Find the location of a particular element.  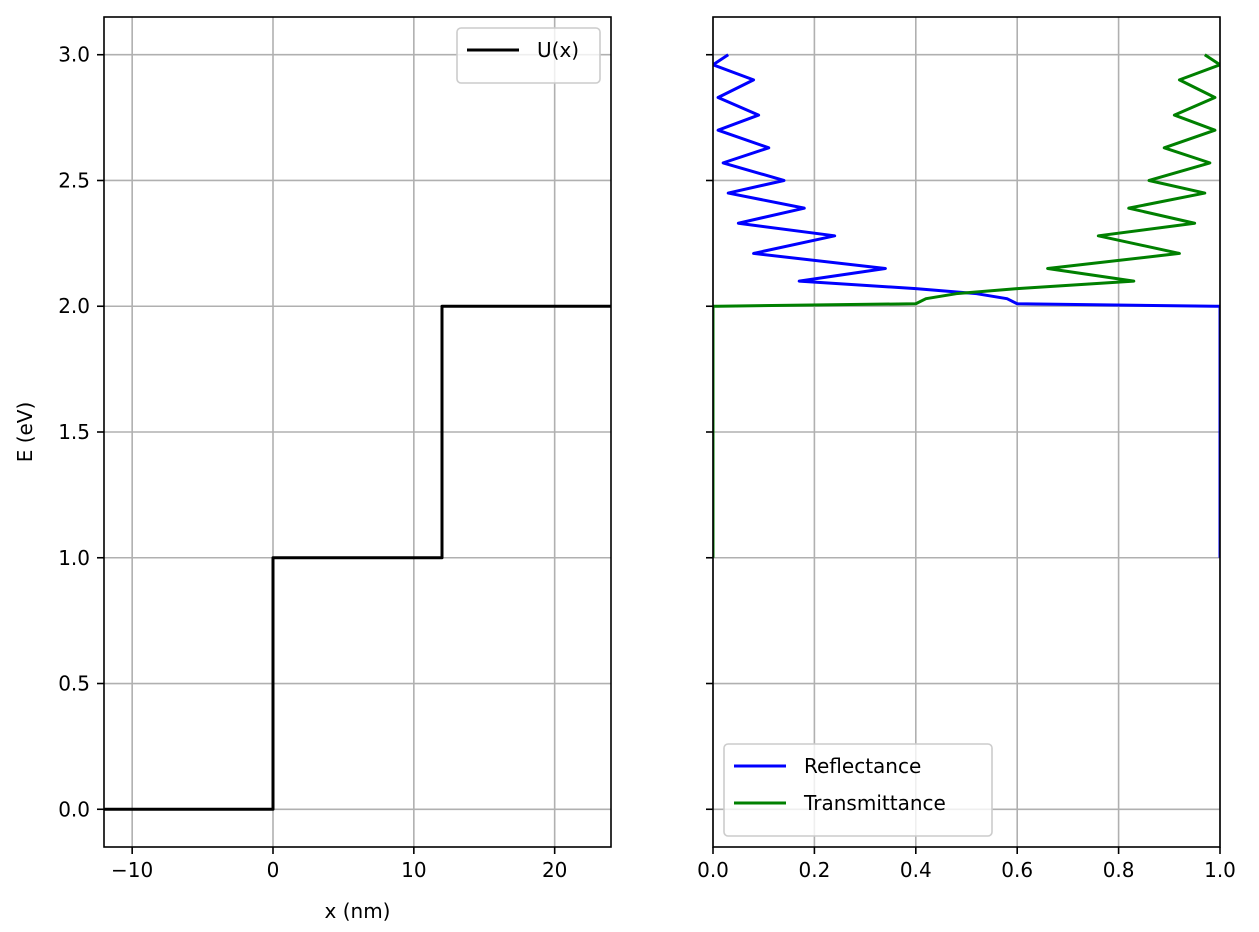

left-ytick-label-4: 2.0 is located at coordinates (74, 306).